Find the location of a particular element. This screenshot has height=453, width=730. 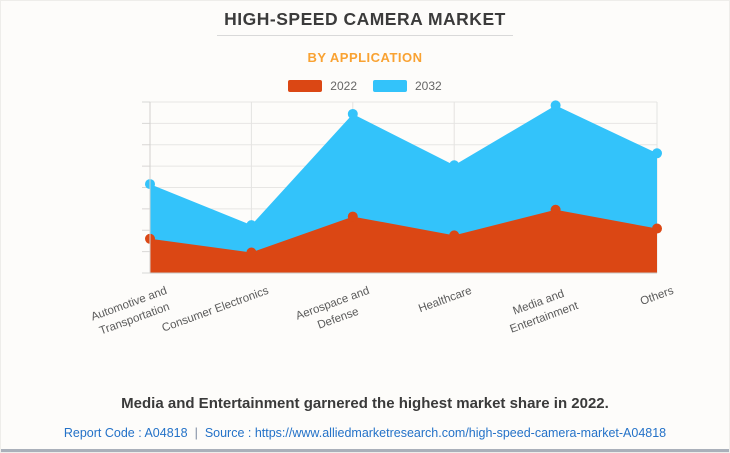

legend-swatch-2022 is located at coordinates (305, 86).